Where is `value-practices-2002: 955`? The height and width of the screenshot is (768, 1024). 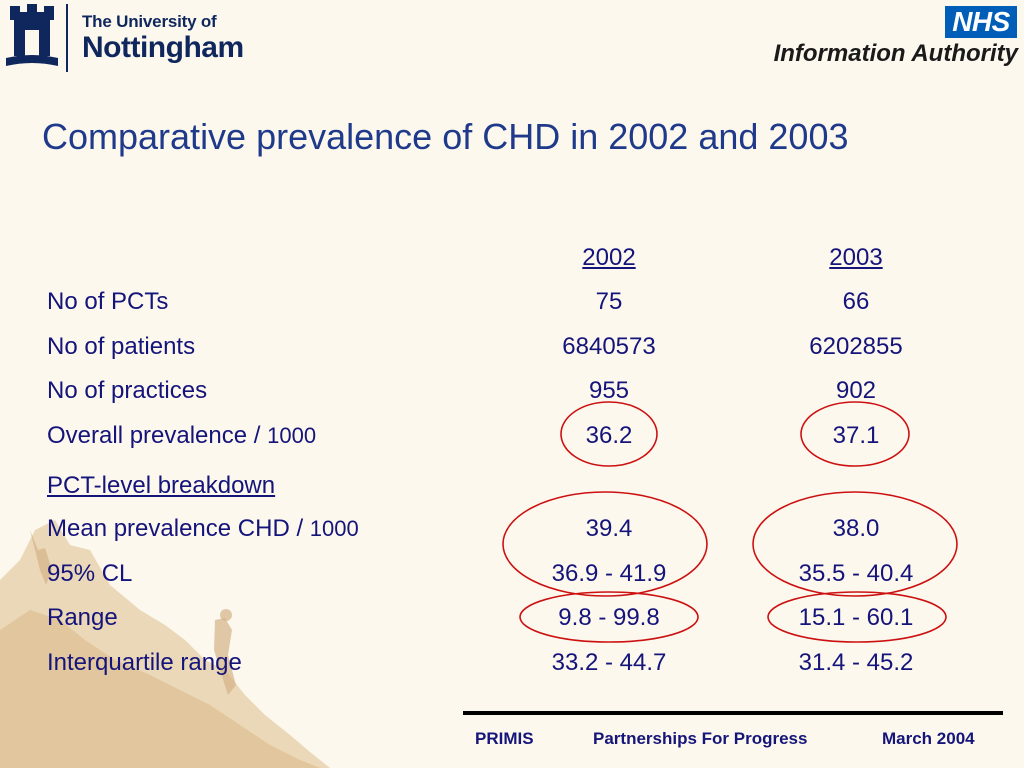
value-practices-2002: 955 is located at coordinates (609, 390).